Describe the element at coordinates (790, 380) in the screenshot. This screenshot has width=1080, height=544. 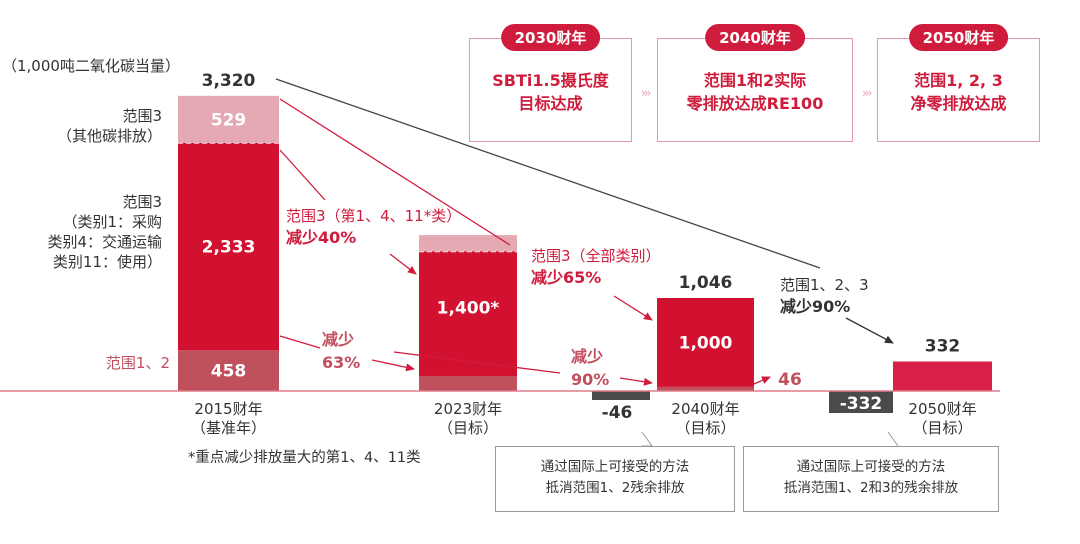
I see `side-value-label: 46` at that location.